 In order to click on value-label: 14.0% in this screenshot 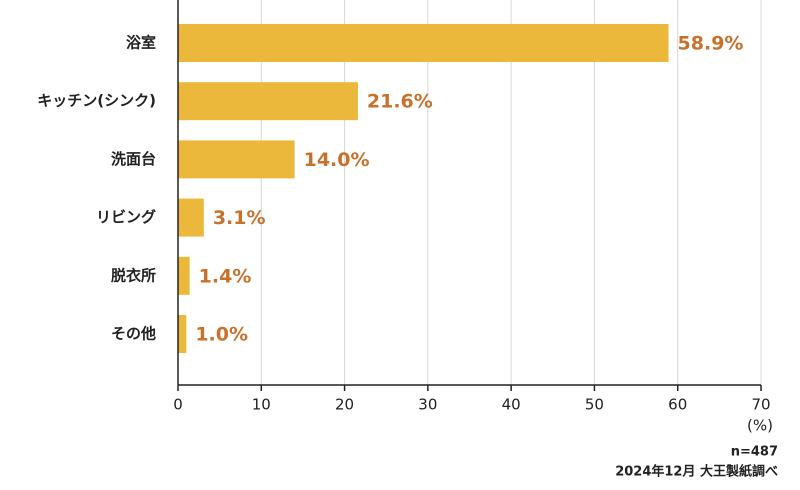, I will do `click(337, 160)`.